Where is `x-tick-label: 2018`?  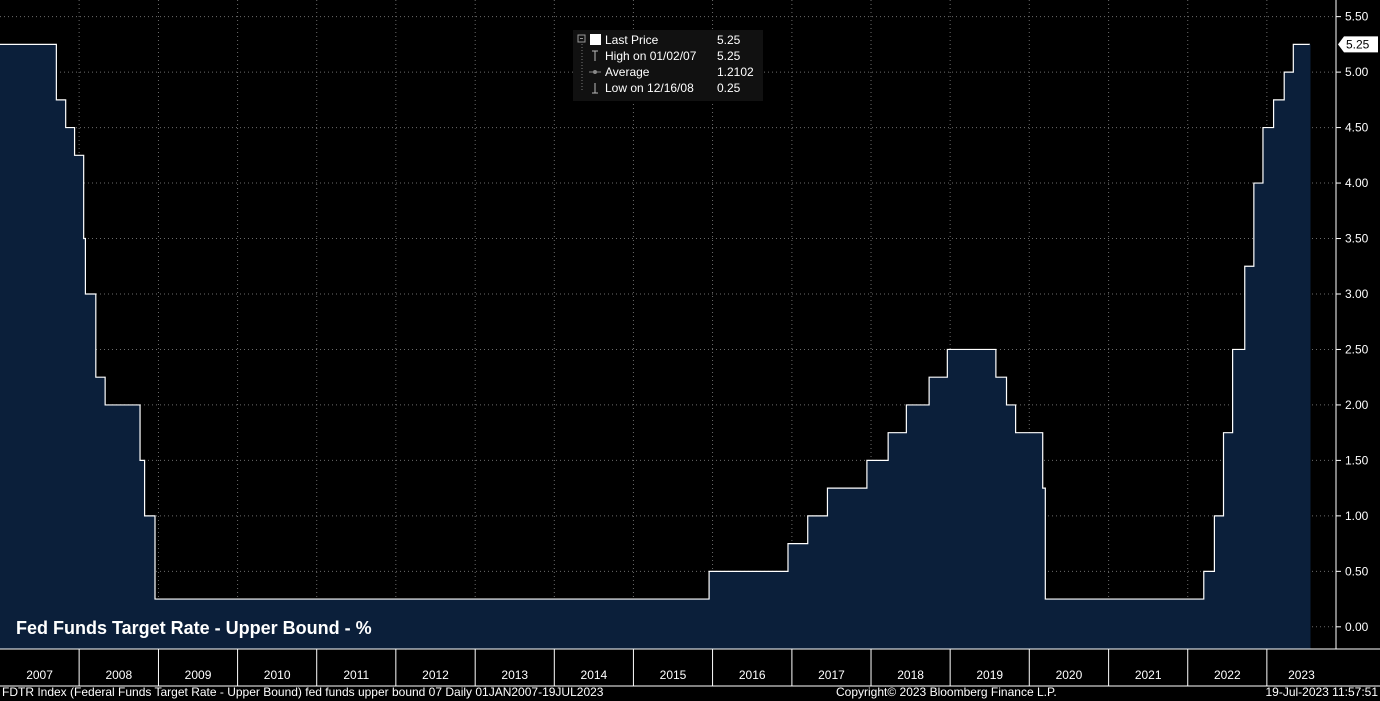 x-tick-label: 2018 is located at coordinates (910, 675).